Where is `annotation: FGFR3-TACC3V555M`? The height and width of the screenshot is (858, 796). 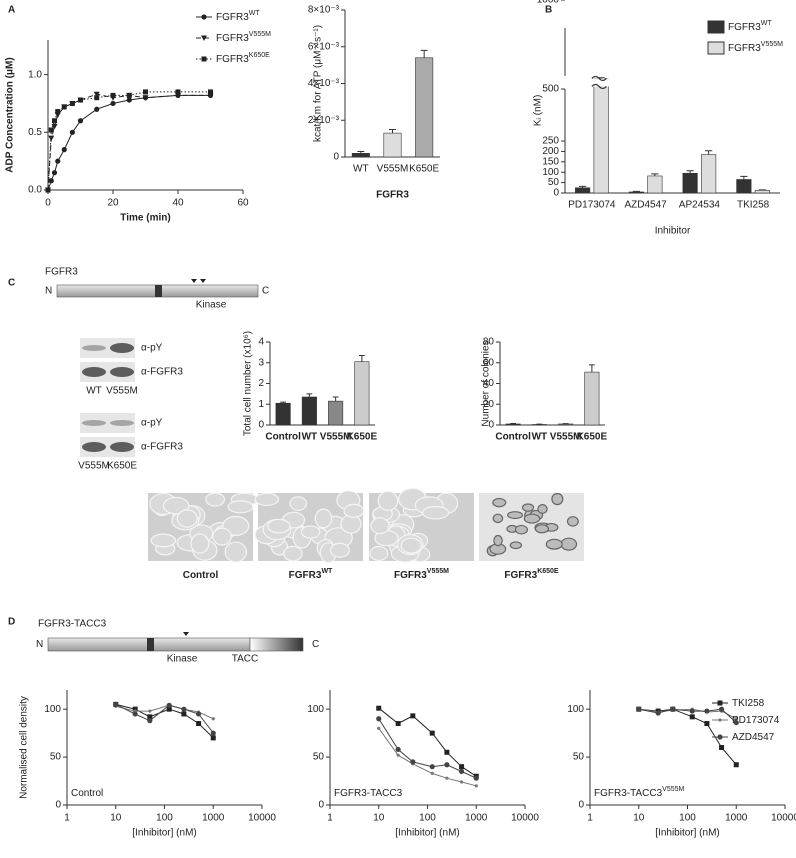 annotation: FGFR3-TACC3V555M is located at coordinates (639, 792).